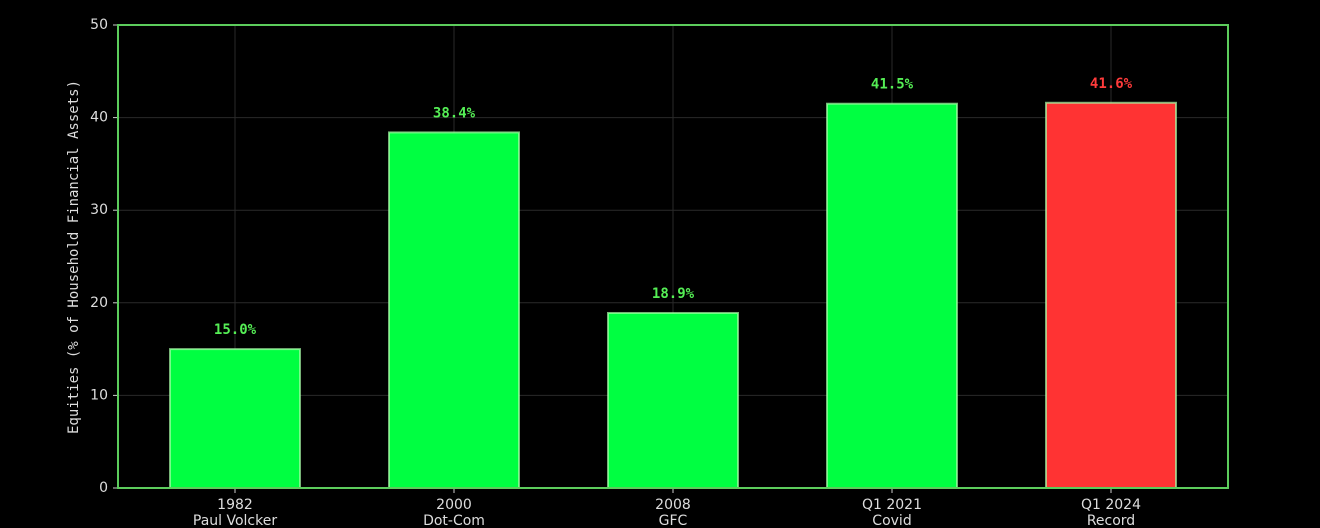 The width and height of the screenshot is (1320, 528). Describe the element at coordinates (892, 85) in the screenshot. I see `value-label: 41.5%` at that location.